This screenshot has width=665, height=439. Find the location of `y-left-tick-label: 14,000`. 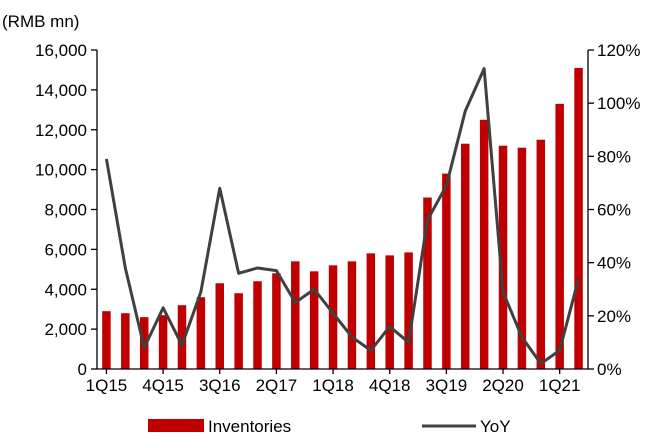

y-left-tick-label: 14,000 is located at coordinates (61, 90).